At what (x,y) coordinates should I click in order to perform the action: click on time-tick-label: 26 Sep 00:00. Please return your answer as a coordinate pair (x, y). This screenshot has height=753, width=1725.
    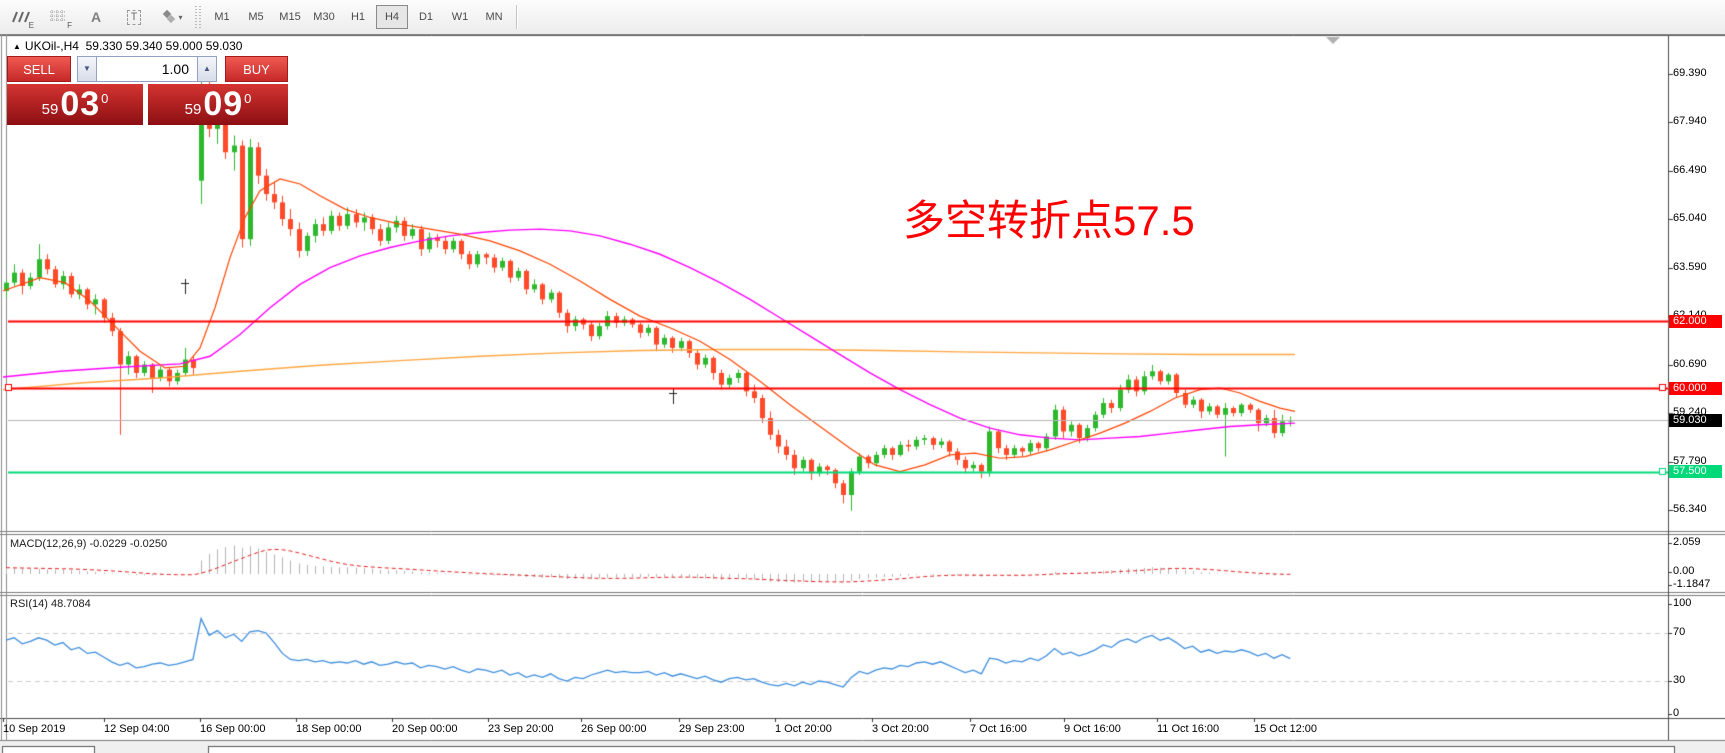
    Looking at the image, I should click on (614, 729).